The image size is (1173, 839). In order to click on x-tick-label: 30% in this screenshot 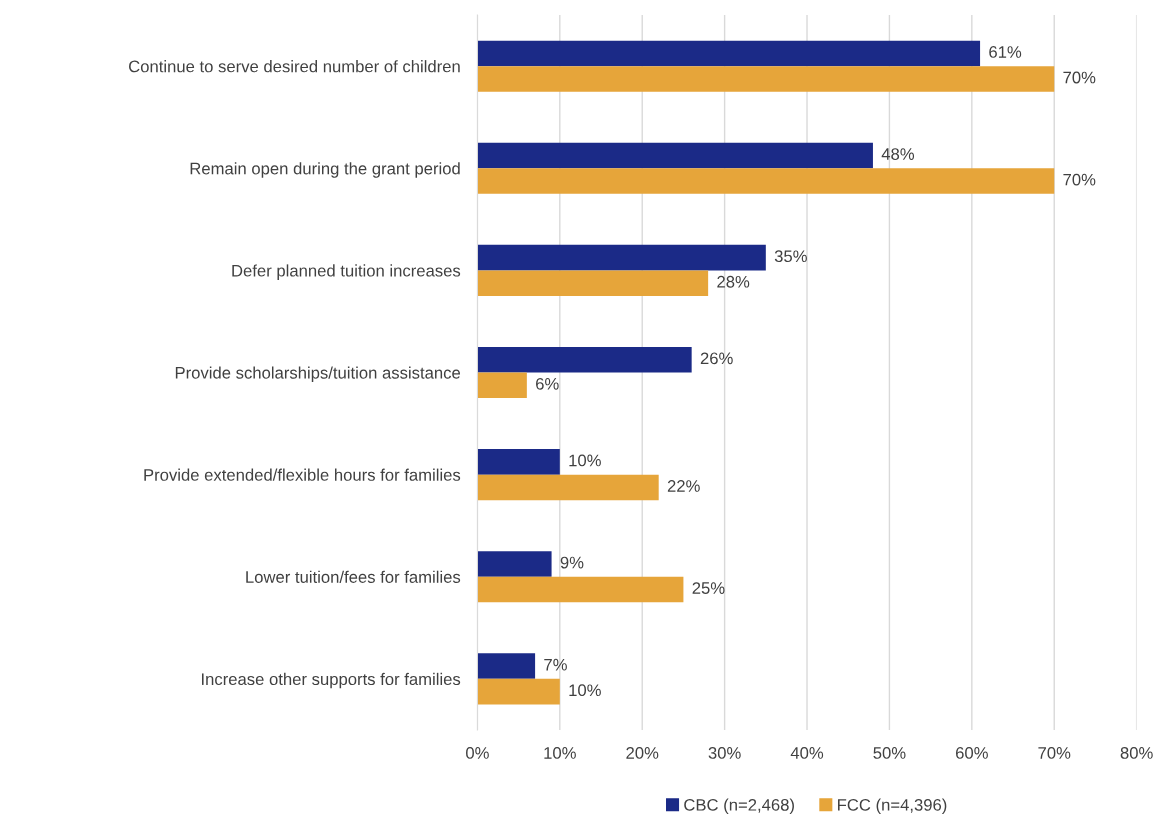, I will do `click(724, 753)`.